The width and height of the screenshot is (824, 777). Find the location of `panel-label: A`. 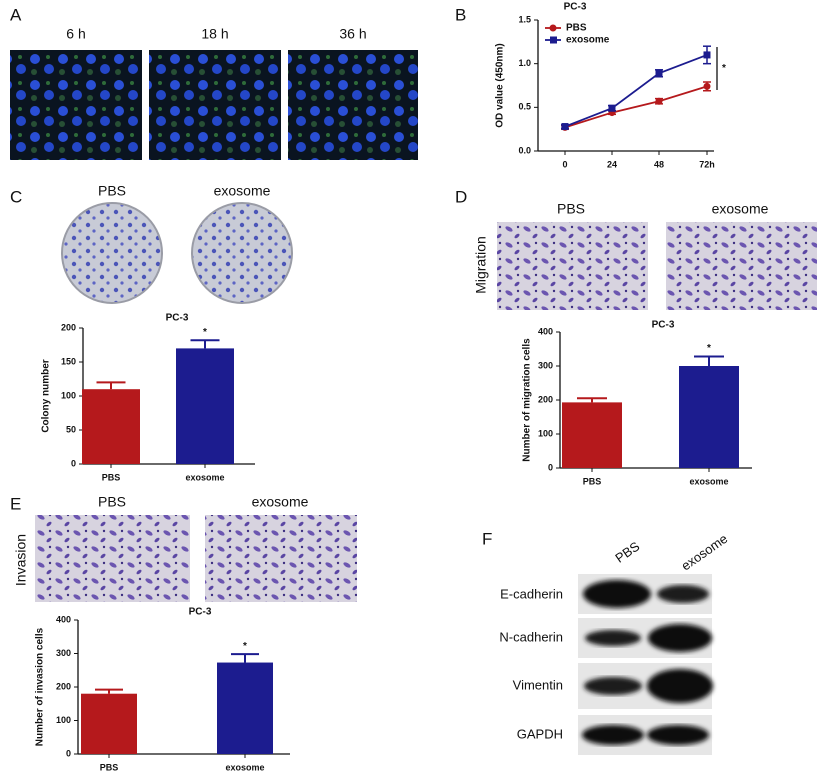

panel-label: A is located at coordinates (16, 14).